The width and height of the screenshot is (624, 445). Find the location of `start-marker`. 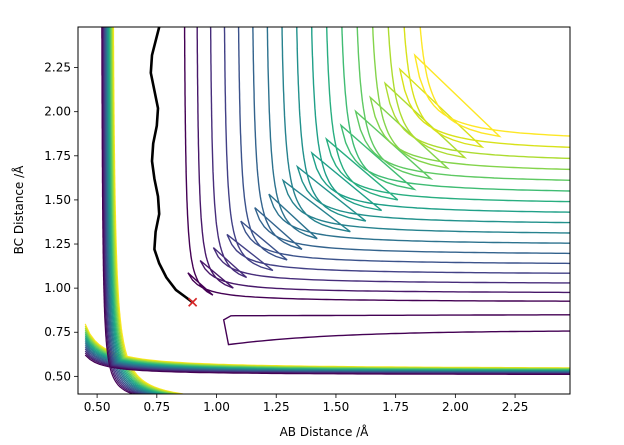

start-marker is located at coordinates (193, 302).